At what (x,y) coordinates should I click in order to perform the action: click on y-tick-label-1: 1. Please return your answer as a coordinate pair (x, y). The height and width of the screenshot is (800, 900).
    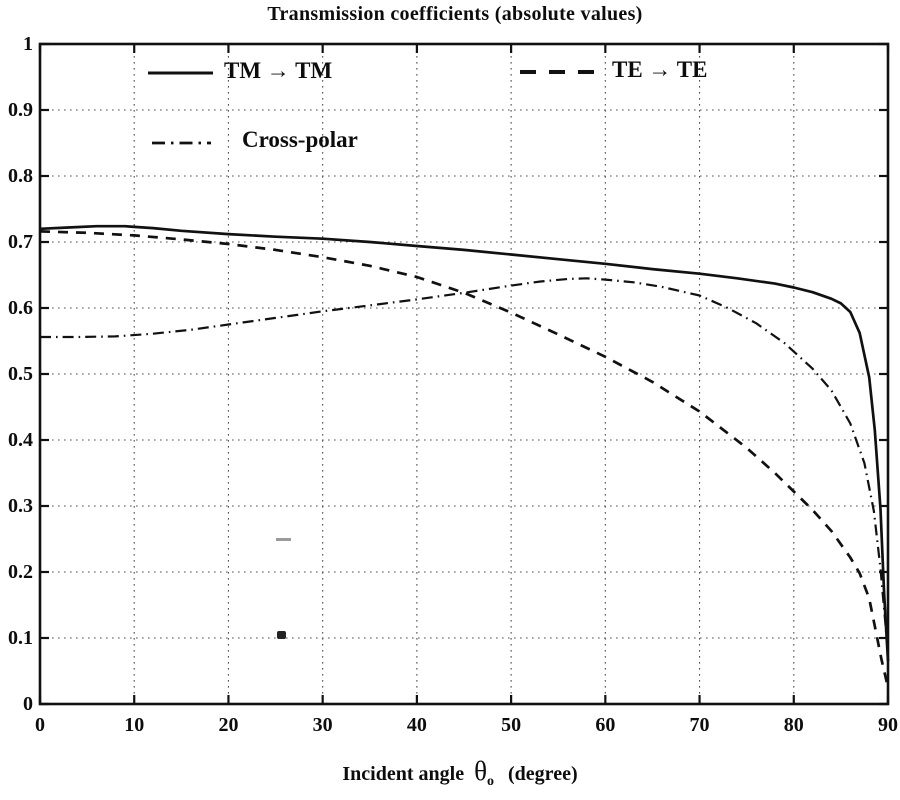
    Looking at the image, I should click on (28, 44).